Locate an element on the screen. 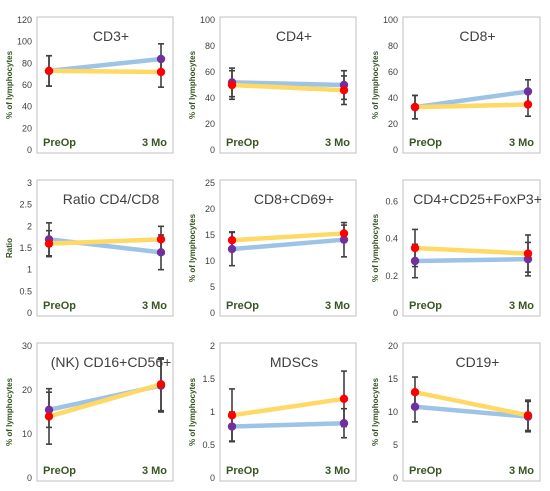  chart-panel-mdsc: 0 0.5 1 1.5 2 % of lymphocytes MDSCs PreOp 3 Mo is located at coordinates (274, 408).